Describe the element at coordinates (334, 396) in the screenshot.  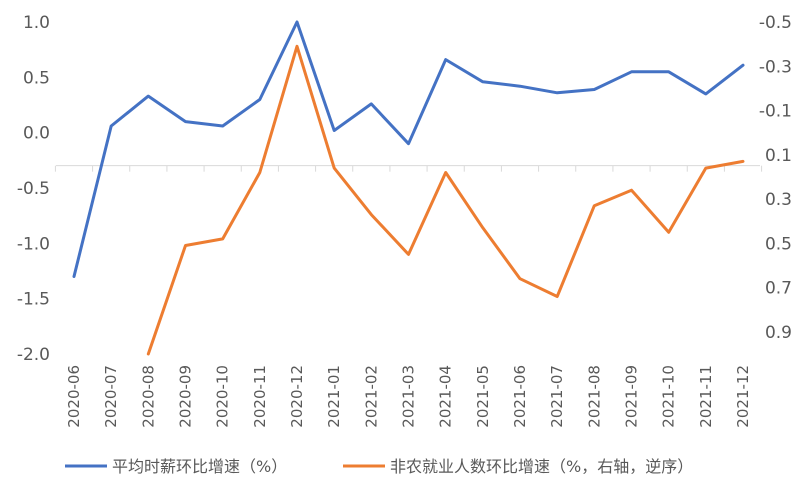
I see `x-tick-label: 2021-01` at that location.